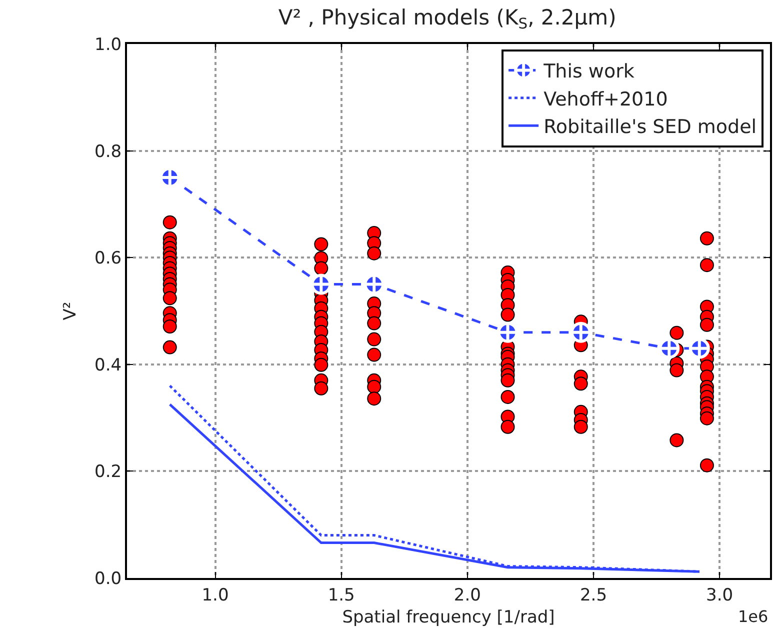 This screenshot has height=639, width=778. Describe the element at coordinates (341, 595) in the screenshot. I see `x-tick-label: 1.5` at that location.